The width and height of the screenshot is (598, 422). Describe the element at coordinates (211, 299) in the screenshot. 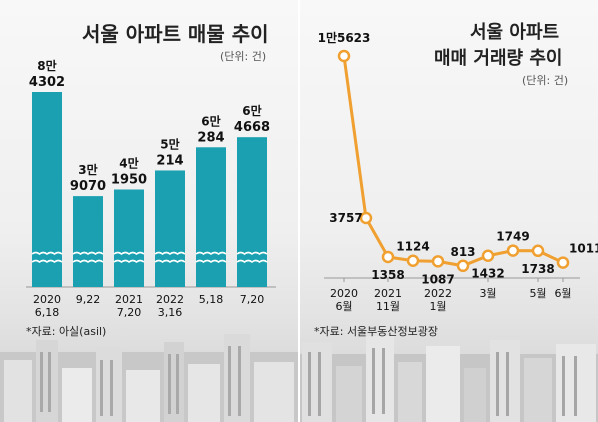

I see `x-tick-label: 5,18` at that location.